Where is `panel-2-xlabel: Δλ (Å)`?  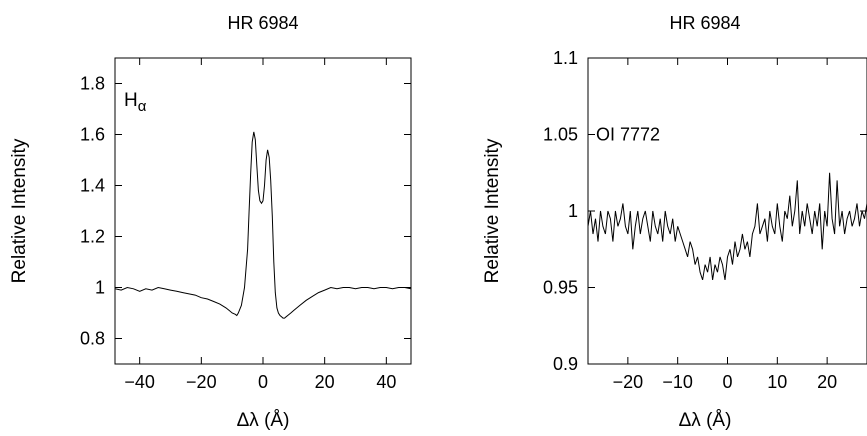 panel-2-xlabel: Δλ (Å) is located at coordinates (705, 420).